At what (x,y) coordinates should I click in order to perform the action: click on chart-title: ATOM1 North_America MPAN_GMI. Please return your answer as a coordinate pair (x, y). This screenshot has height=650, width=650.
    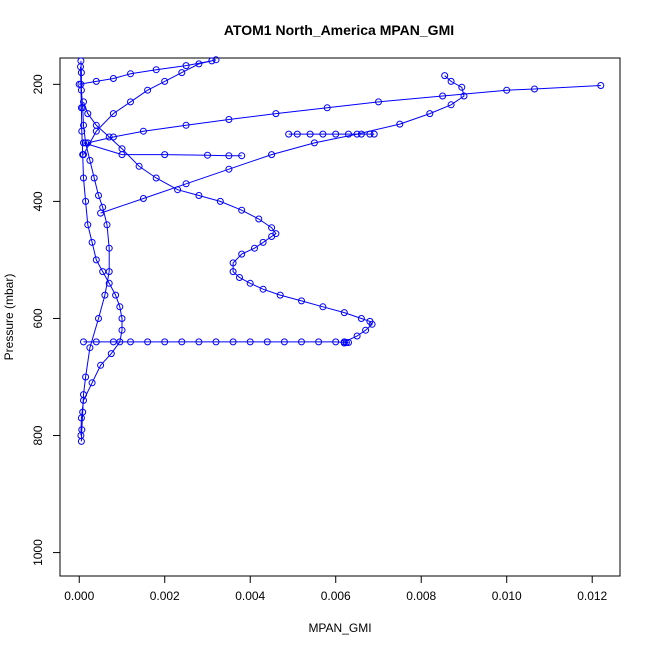
    Looking at the image, I should click on (339, 30).